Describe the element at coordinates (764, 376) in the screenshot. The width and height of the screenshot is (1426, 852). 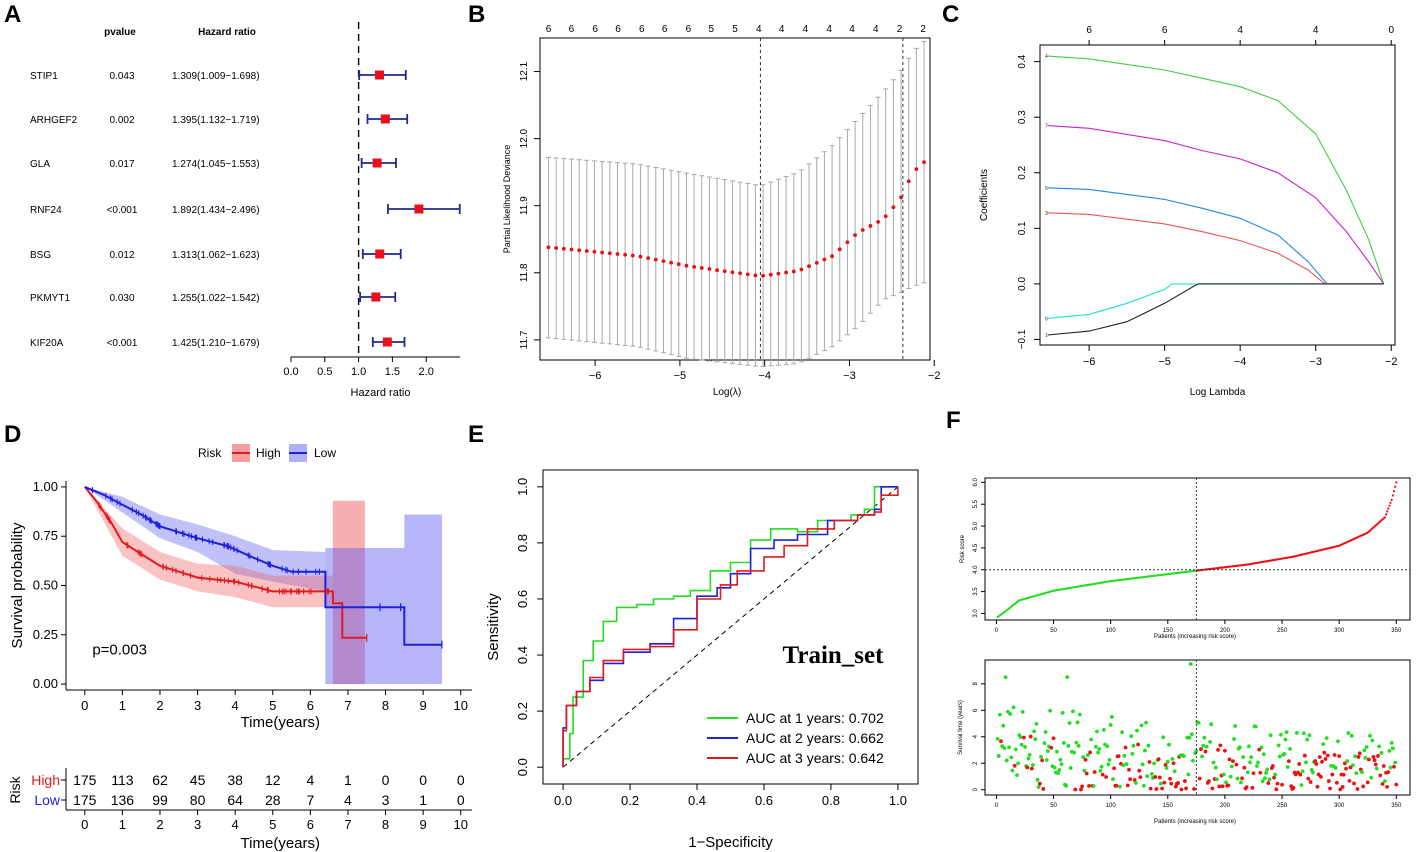
I see `cv-x-tick-label: −4` at that location.